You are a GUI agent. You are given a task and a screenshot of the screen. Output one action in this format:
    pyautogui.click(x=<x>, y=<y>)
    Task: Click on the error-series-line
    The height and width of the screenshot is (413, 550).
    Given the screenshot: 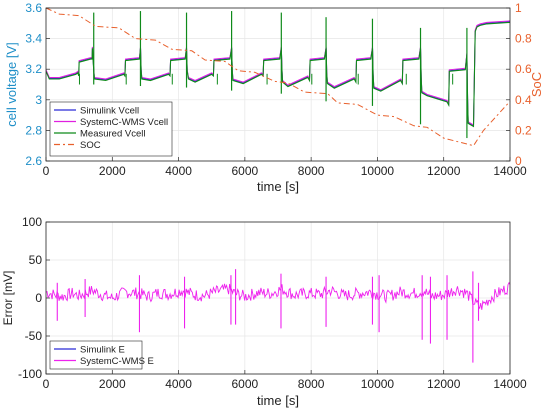 What is the action you would take?
    pyautogui.click(x=278, y=295)
    